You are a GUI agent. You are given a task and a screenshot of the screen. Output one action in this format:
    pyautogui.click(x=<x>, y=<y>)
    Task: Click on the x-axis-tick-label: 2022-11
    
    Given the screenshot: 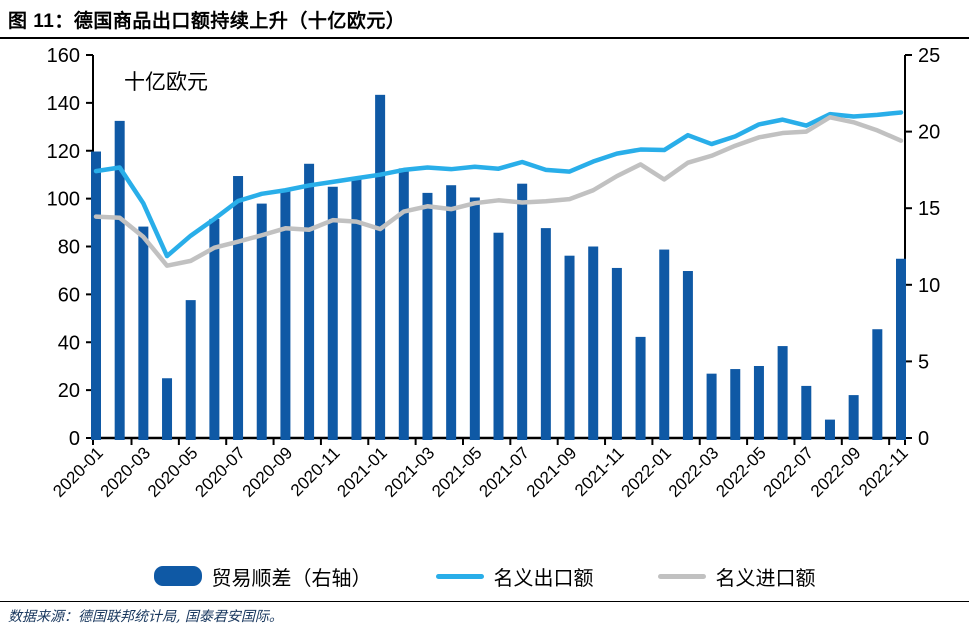 What is the action you would take?
    pyautogui.click(x=883, y=471)
    